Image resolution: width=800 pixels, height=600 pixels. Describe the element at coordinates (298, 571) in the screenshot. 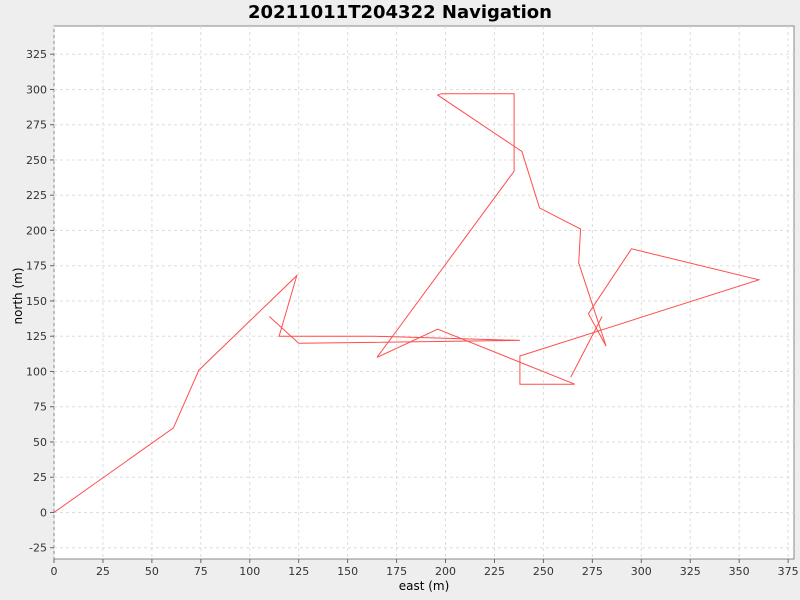

I see `x-tick-label: 125` at that location.